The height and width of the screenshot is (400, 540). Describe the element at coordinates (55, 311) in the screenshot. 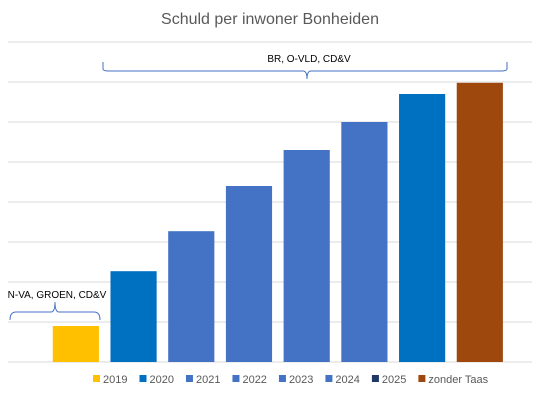

I see `annotation-bracket-coalition-2019` at that location.